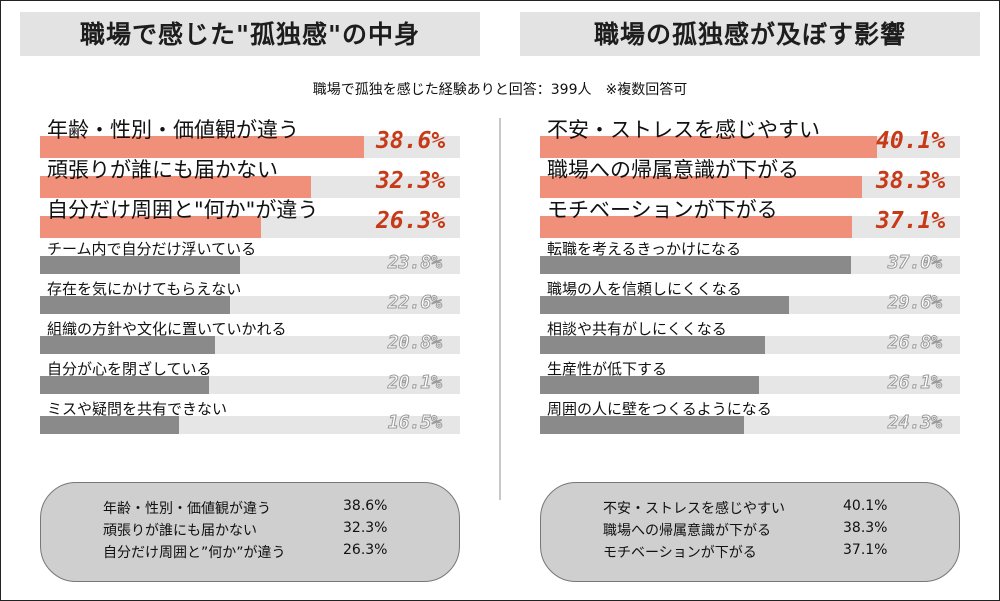 Image resolution: width=1000 pixels, height=601 pixels. I want to click on bar-value-label: 26.8%, so click(914, 343).